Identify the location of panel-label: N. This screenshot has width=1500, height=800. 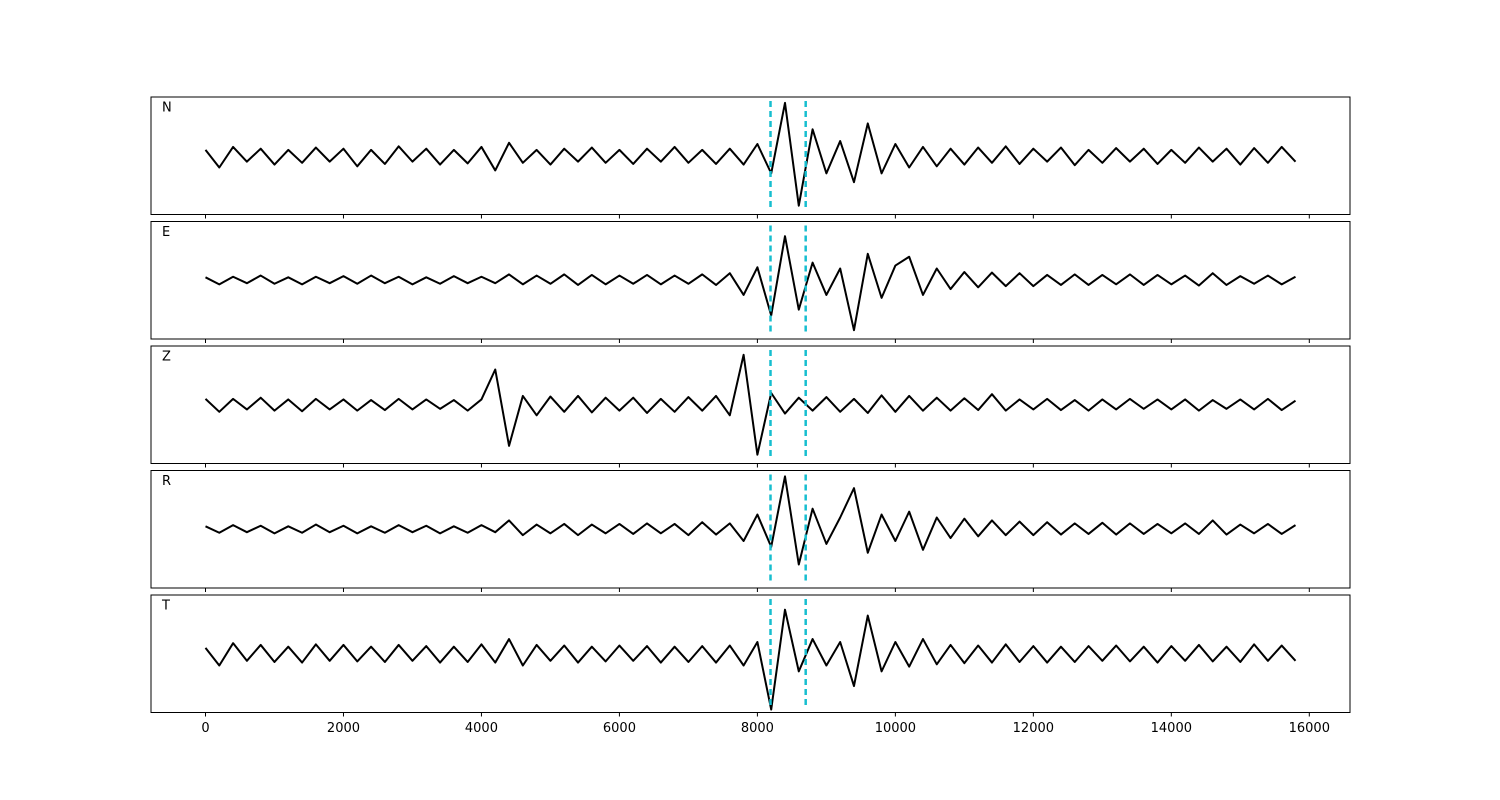
(167, 108).